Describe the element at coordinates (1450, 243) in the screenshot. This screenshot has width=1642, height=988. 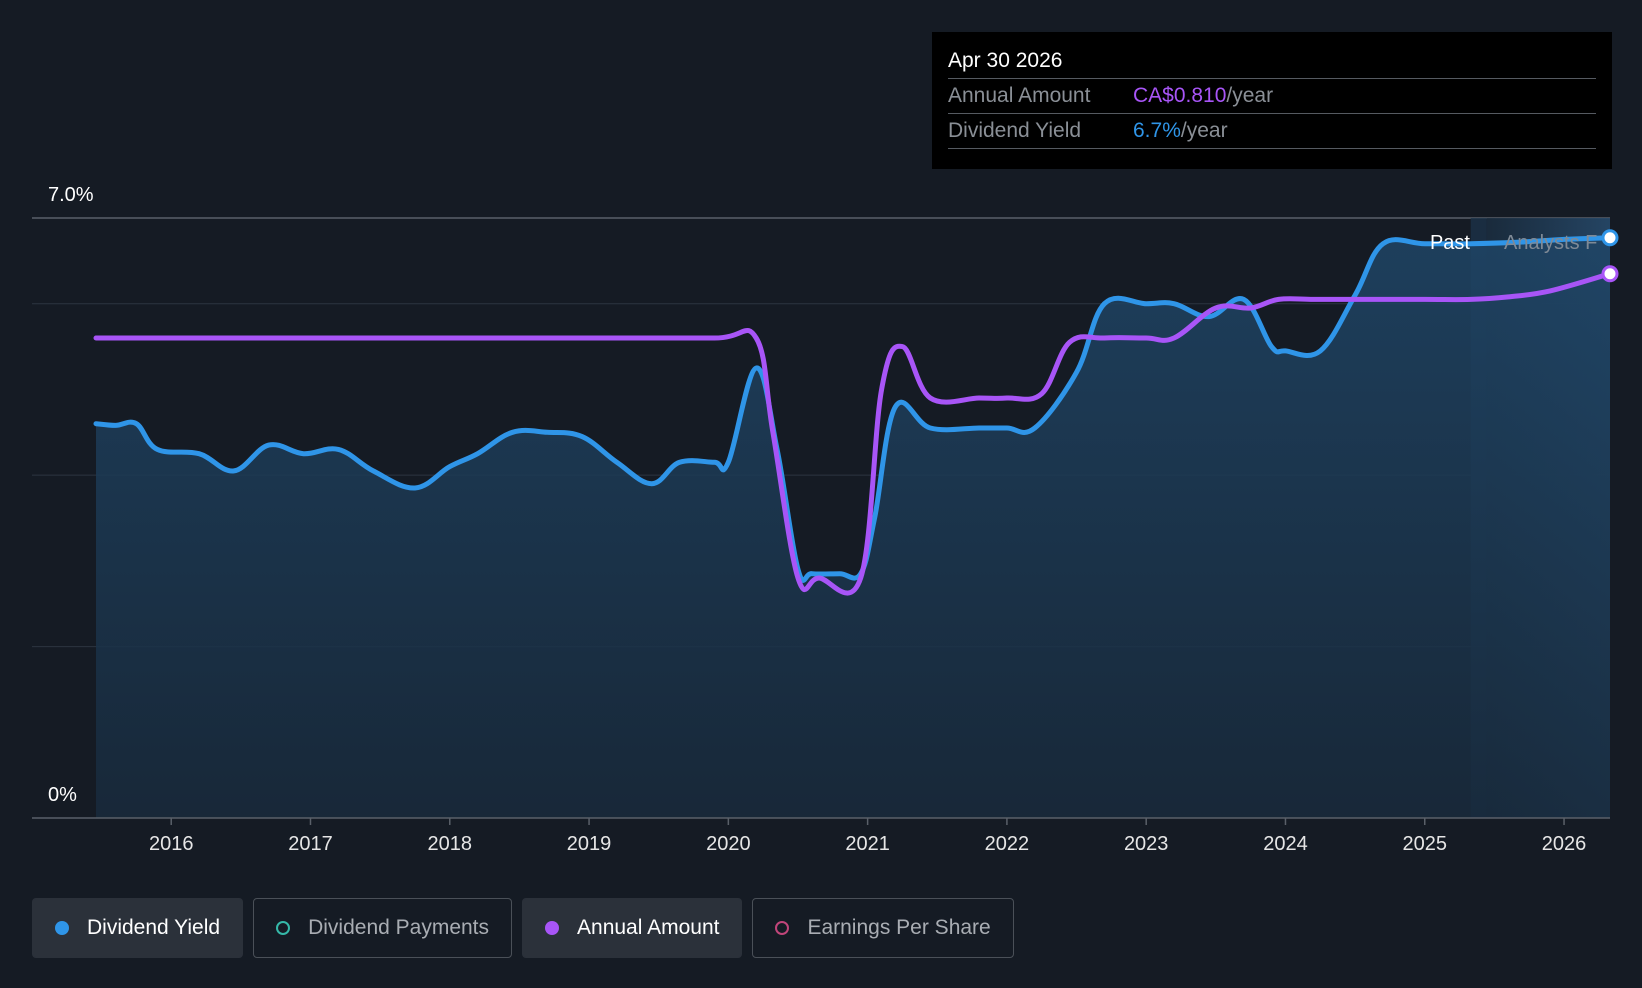
I see `past-region-label: Past` at that location.